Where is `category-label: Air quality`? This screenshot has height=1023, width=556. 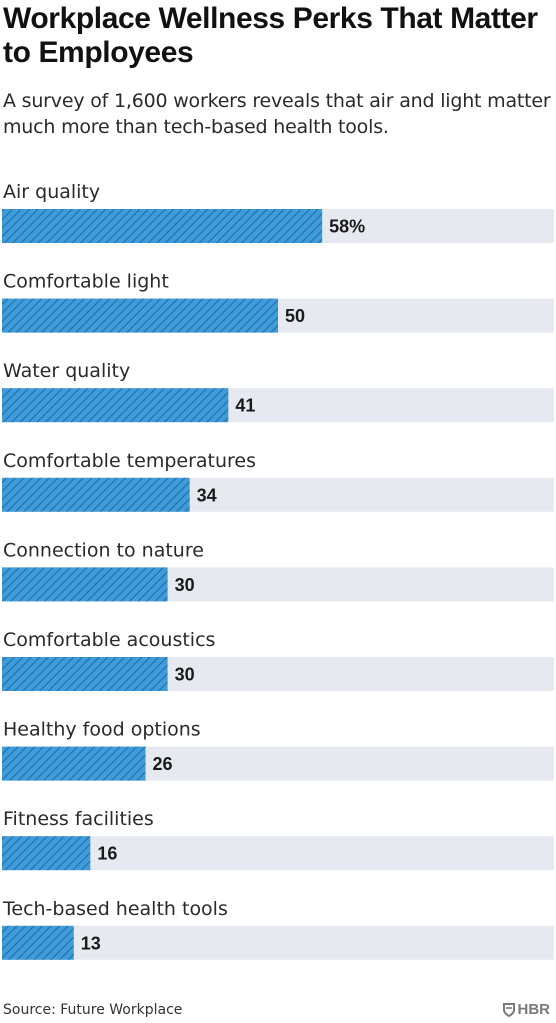
category-label: Air quality is located at coordinates (51, 192).